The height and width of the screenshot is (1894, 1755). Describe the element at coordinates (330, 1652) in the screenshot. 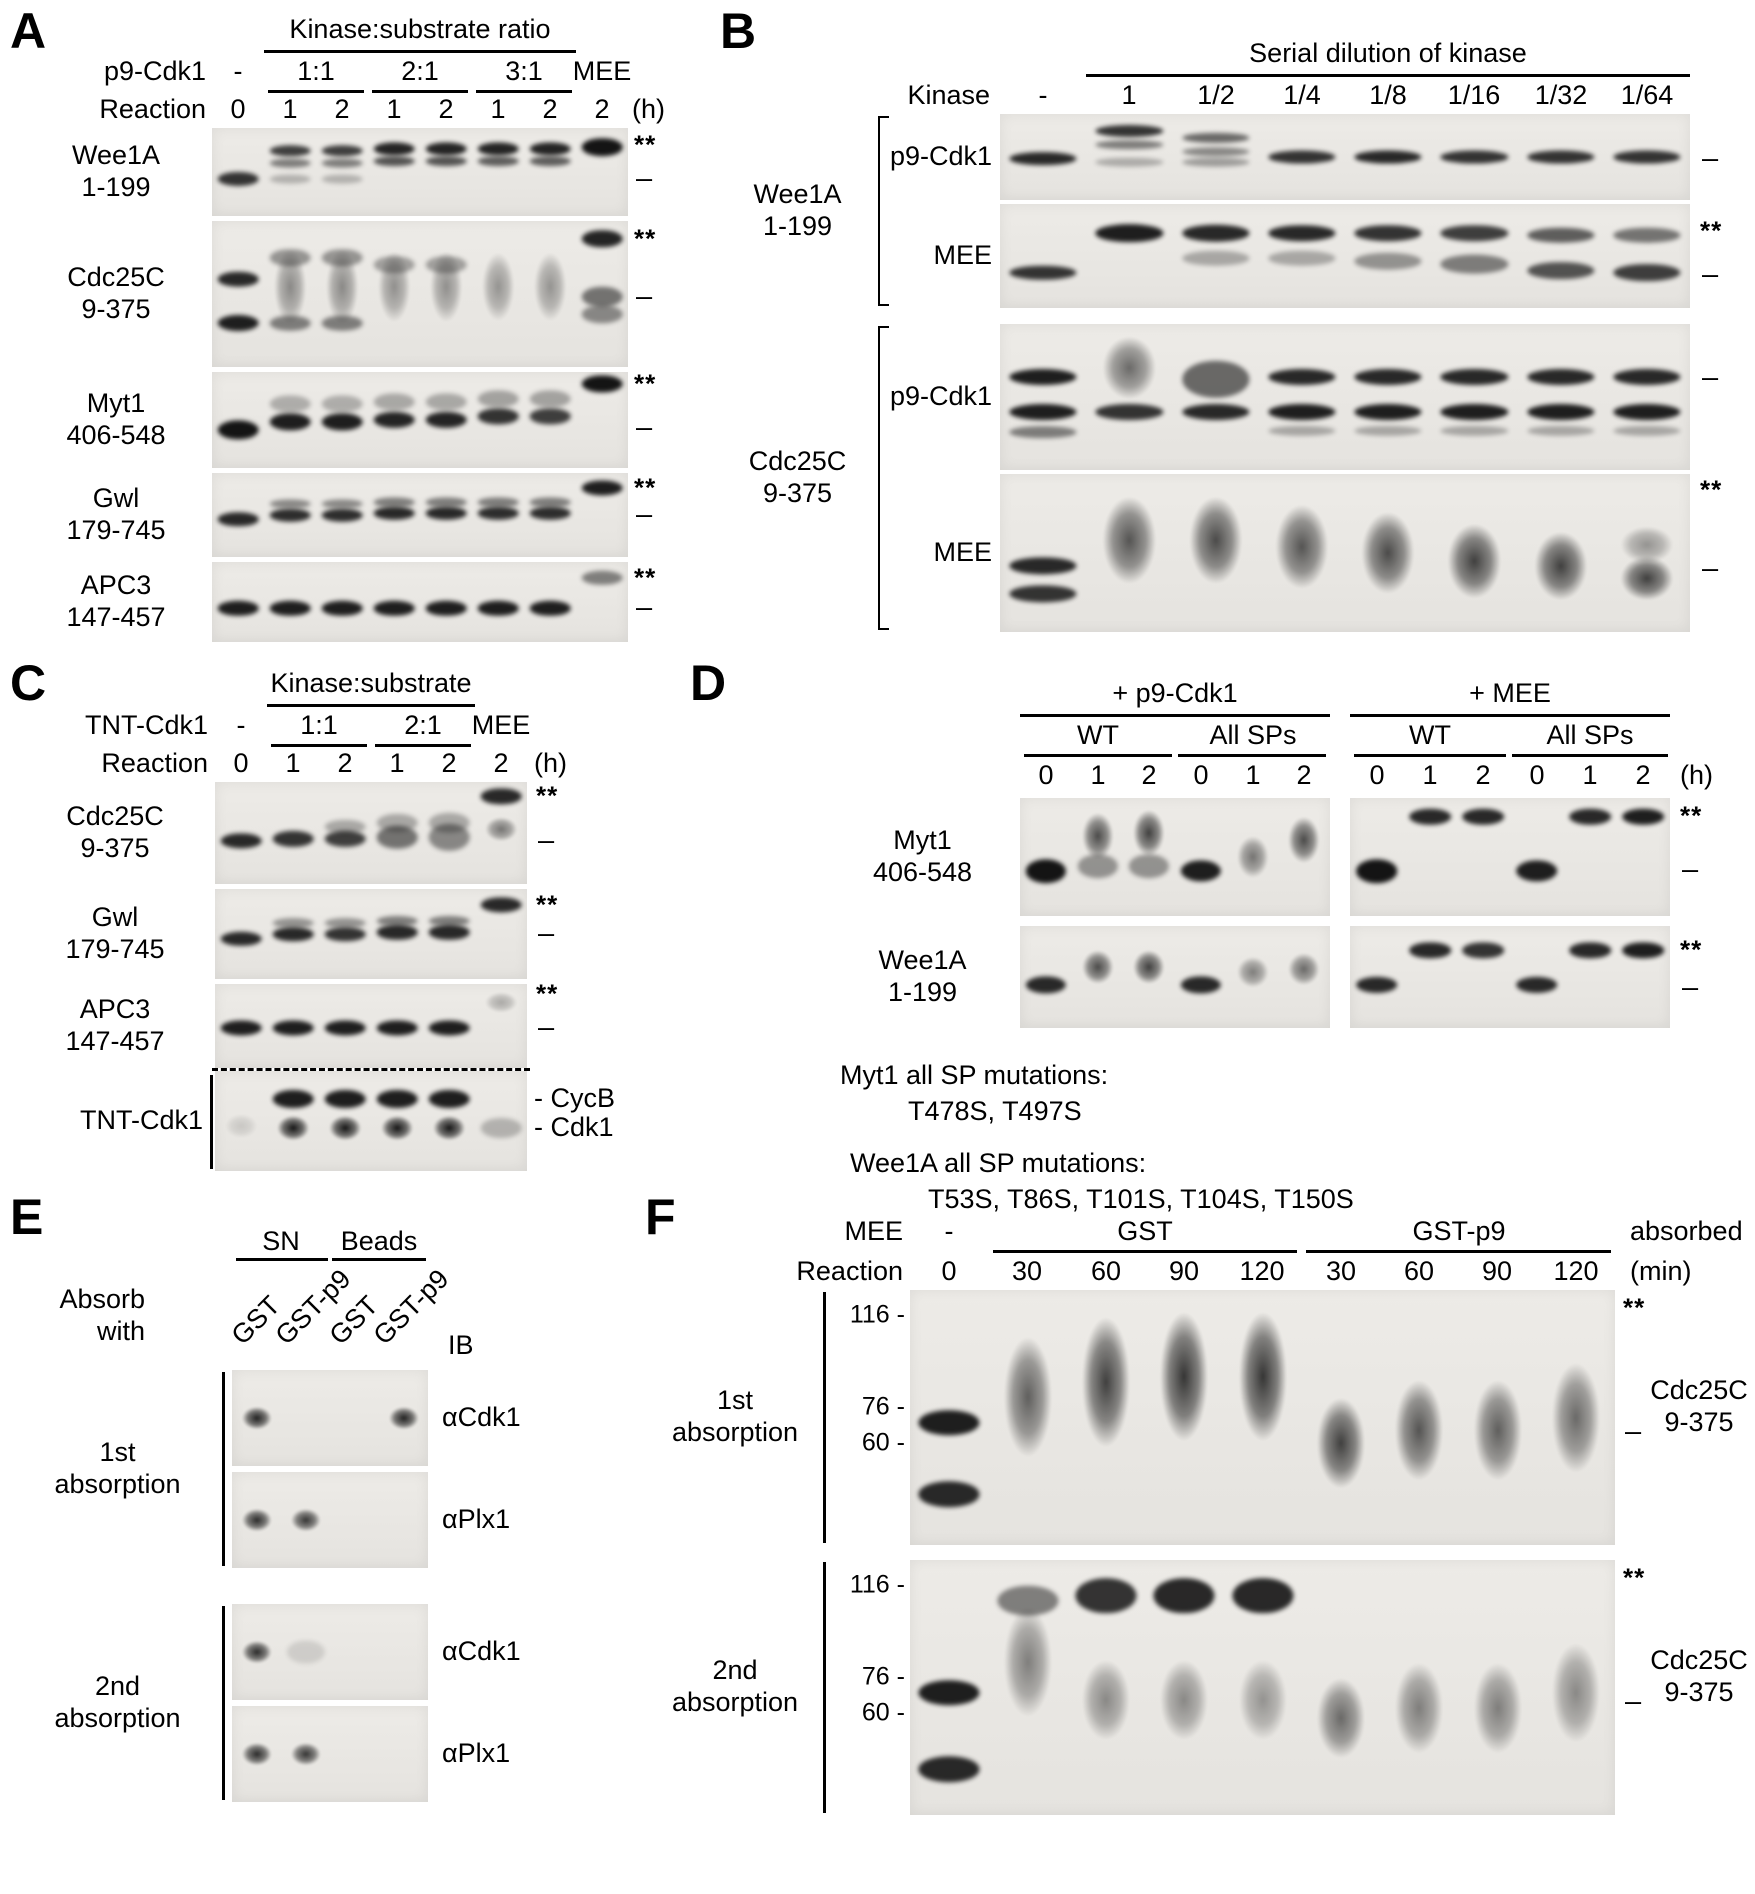

I see `gel-strip-2nd-acdk1` at that location.